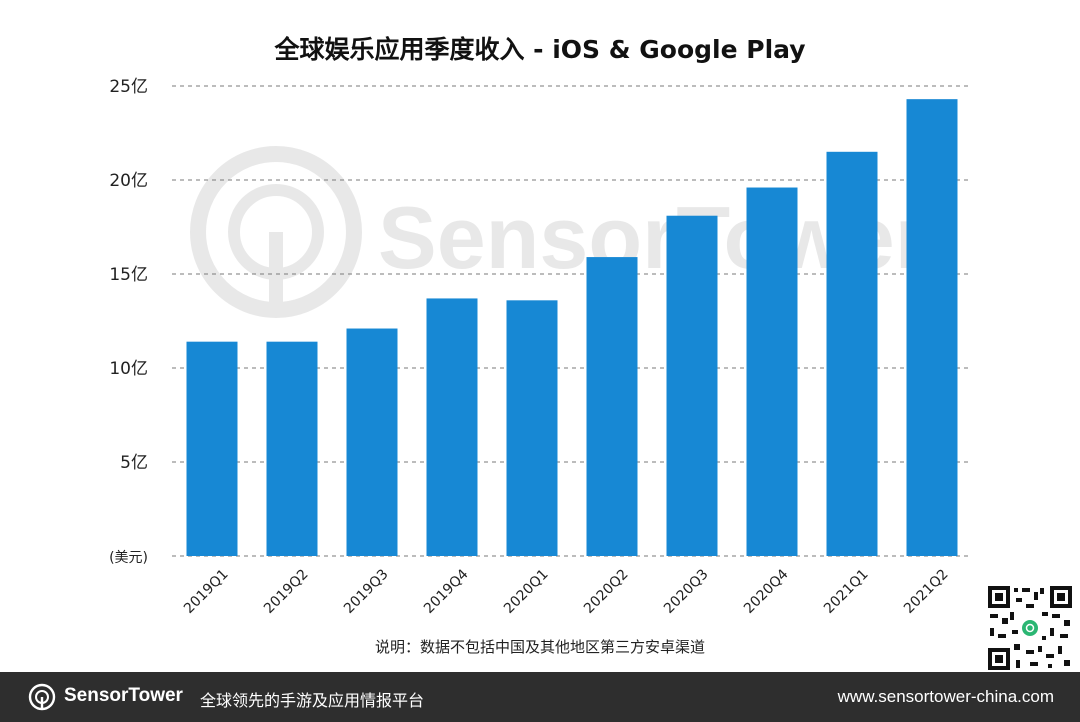  I want to click on y-tick-label: 5亿, so click(134, 463).